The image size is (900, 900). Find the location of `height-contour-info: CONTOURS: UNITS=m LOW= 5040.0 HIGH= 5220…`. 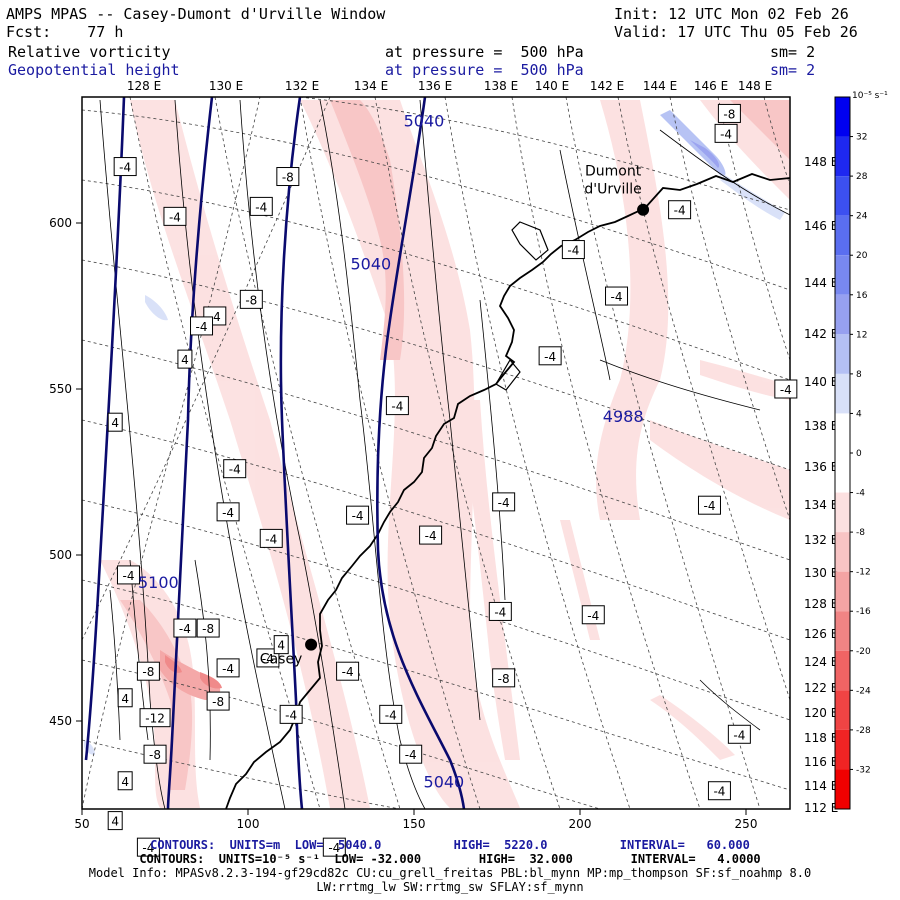

height-contour-info: CONTOURS: UNITS=m LOW= 5040.0 HIGH= 5220… is located at coordinates (450, 845).